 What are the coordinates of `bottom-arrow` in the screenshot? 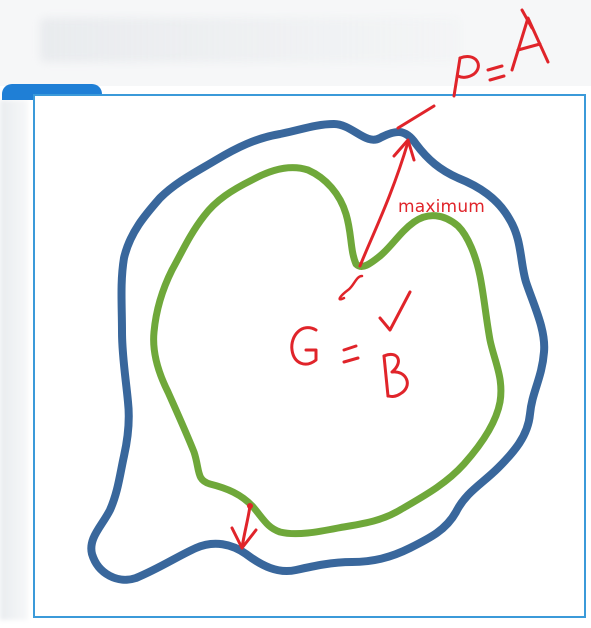 It's located at (244, 526).